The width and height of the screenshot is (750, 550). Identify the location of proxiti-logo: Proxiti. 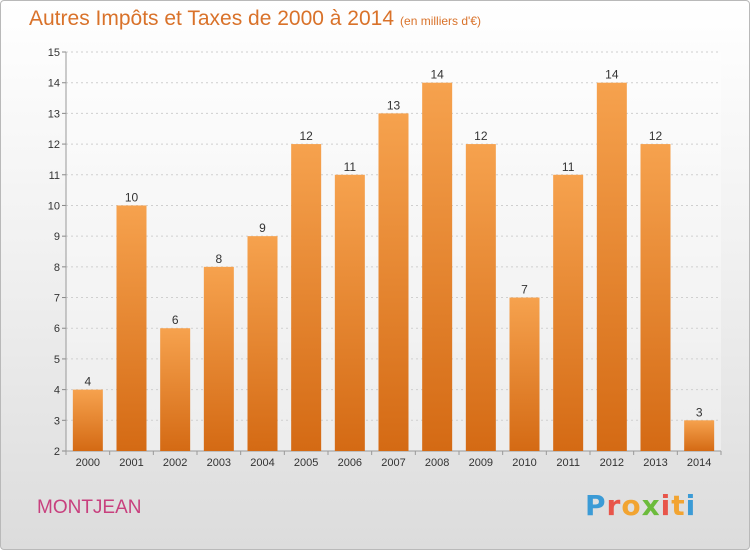
(640, 505).